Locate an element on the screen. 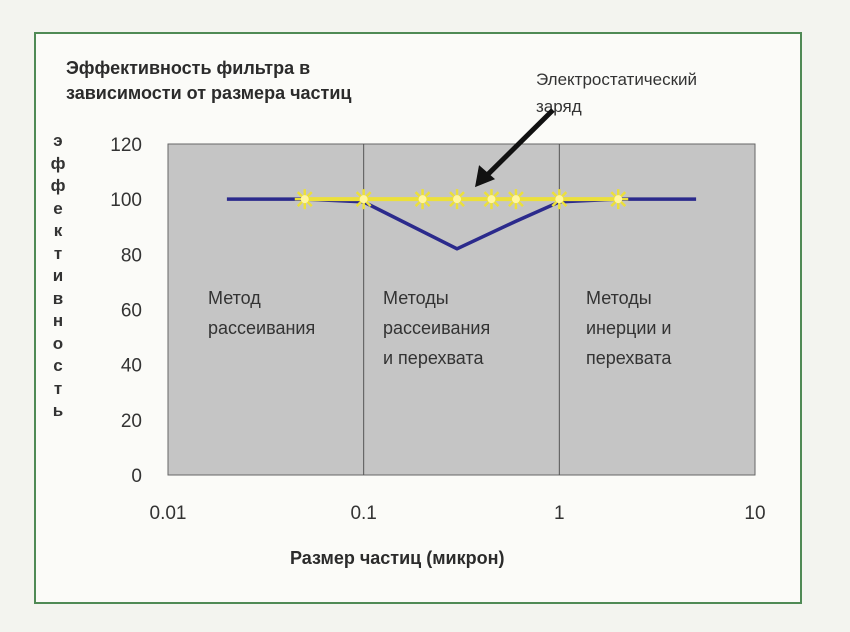 The image size is (850, 632). y-axis-label-char: ь is located at coordinates (58, 410).